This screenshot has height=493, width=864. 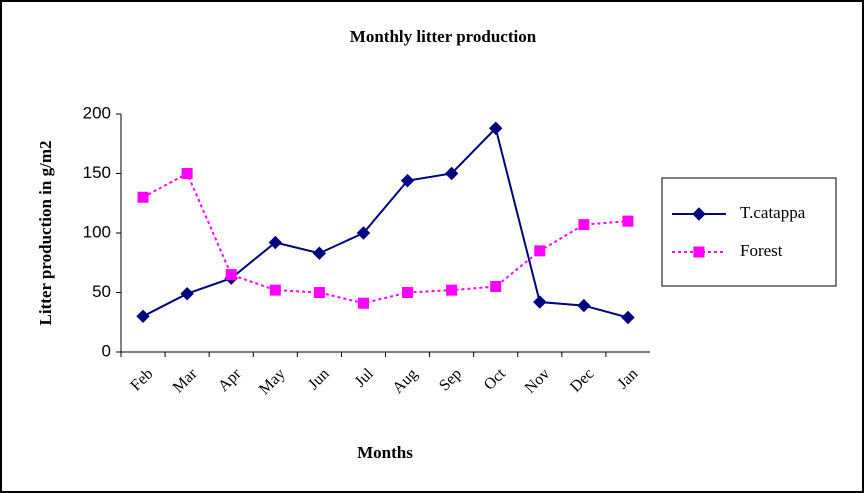 What do you see at coordinates (97, 172) in the screenshot?
I see `y-tick-label: 150` at bounding box center [97, 172].